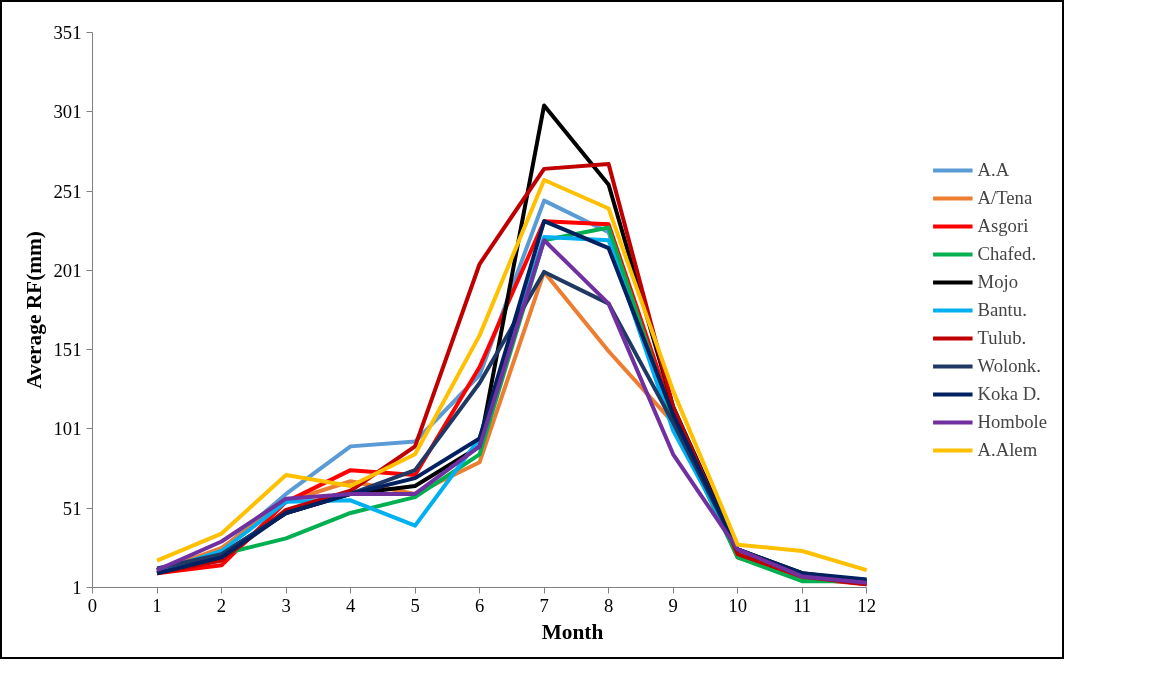 This screenshot has width=1150, height=700. I want to click on legend-label: Mojo, so click(997, 281).